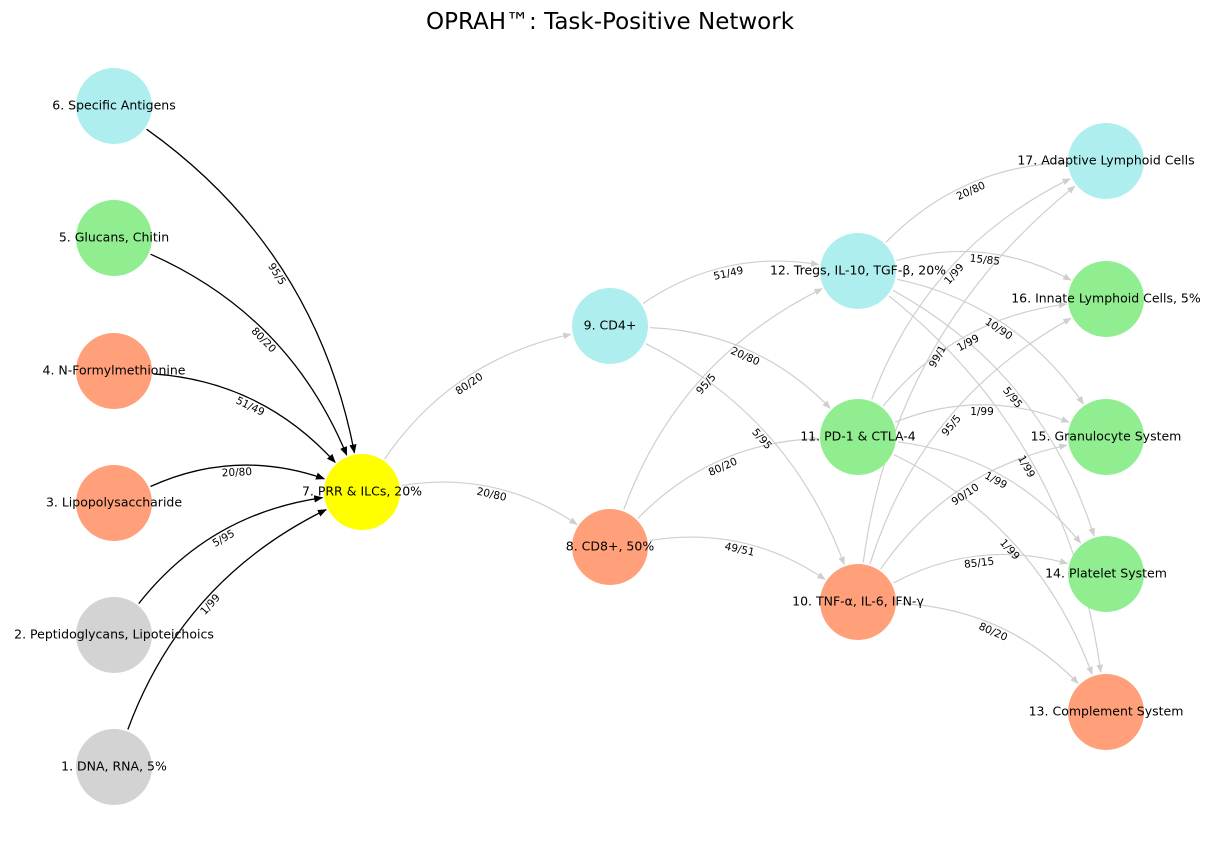 The height and width of the screenshot is (847, 1220). I want to click on edge-n12-n13, so click(996, 484).